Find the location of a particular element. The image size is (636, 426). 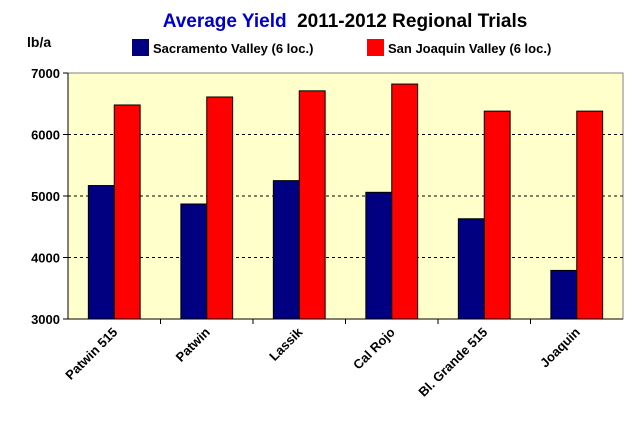

legend-swatch-san-joaquin is located at coordinates (375, 47).